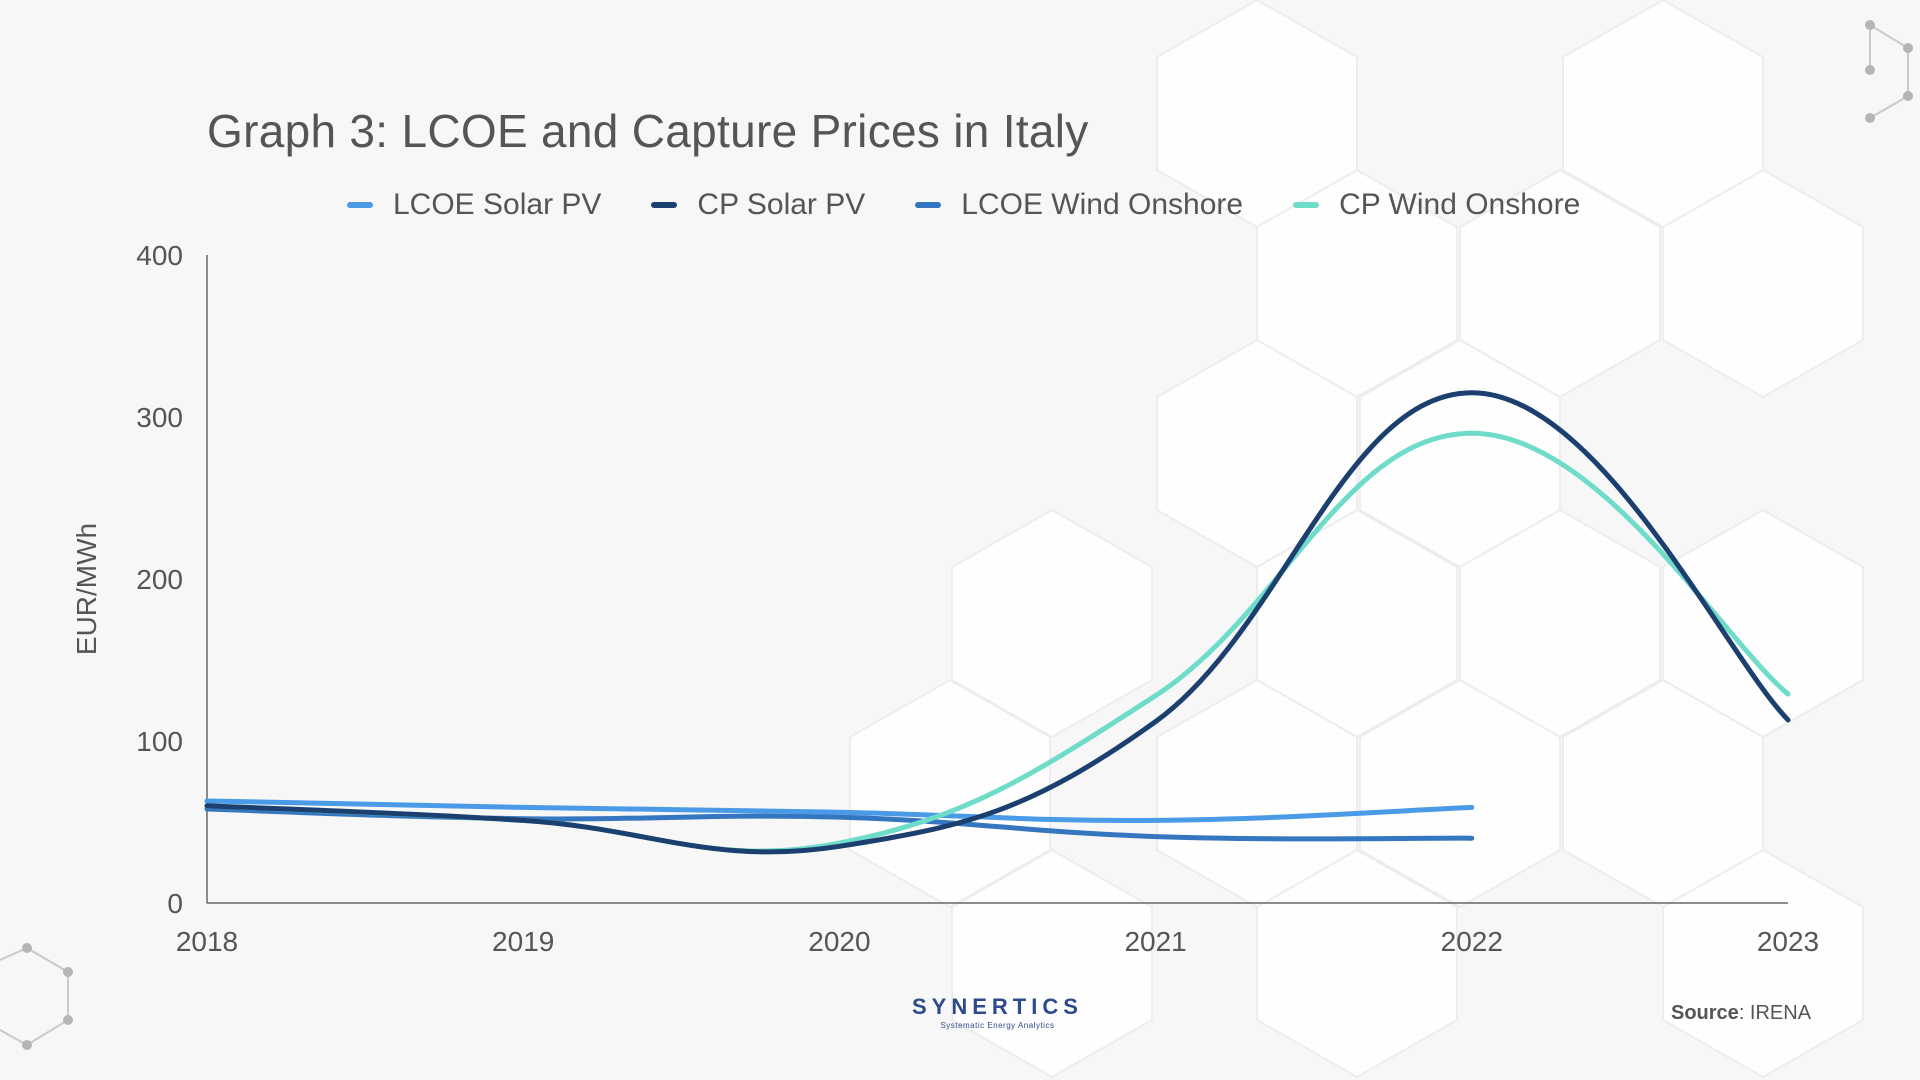 Image resolution: width=1920 pixels, height=1080 pixels. What do you see at coordinates (781, 204) in the screenshot?
I see `legend-label: CP Solar PV` at bounding box center [781, 204].